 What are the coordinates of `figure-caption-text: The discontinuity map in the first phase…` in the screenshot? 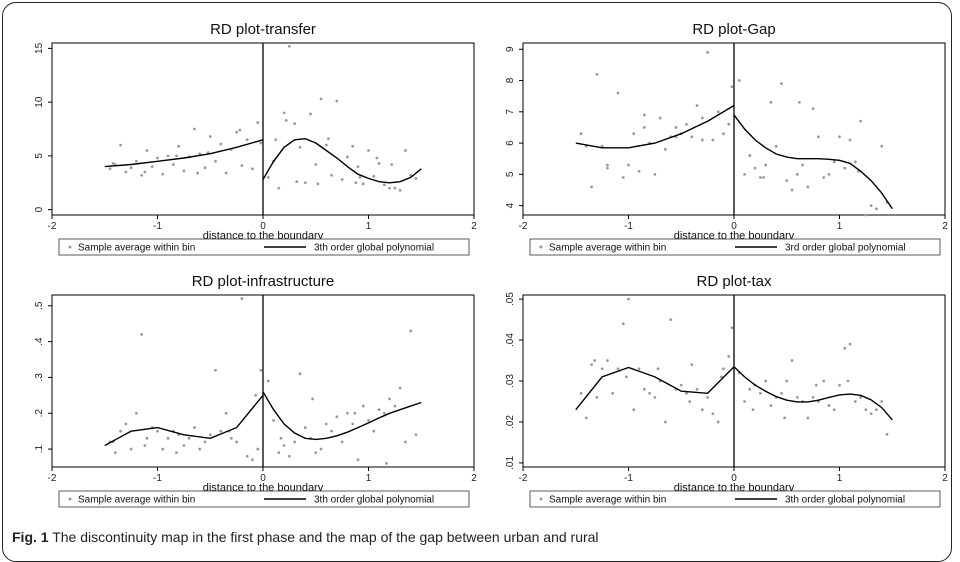 It's located at (323, 537).